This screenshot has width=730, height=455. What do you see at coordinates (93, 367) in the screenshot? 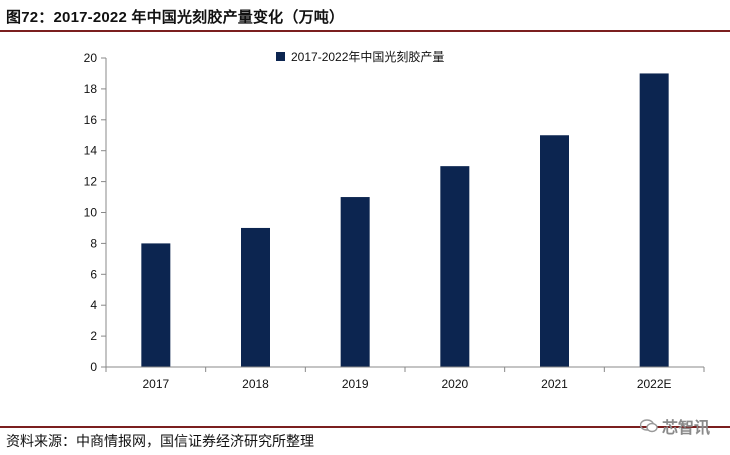
I see `y-tick-label: 0` at bounding box center [93, 367].